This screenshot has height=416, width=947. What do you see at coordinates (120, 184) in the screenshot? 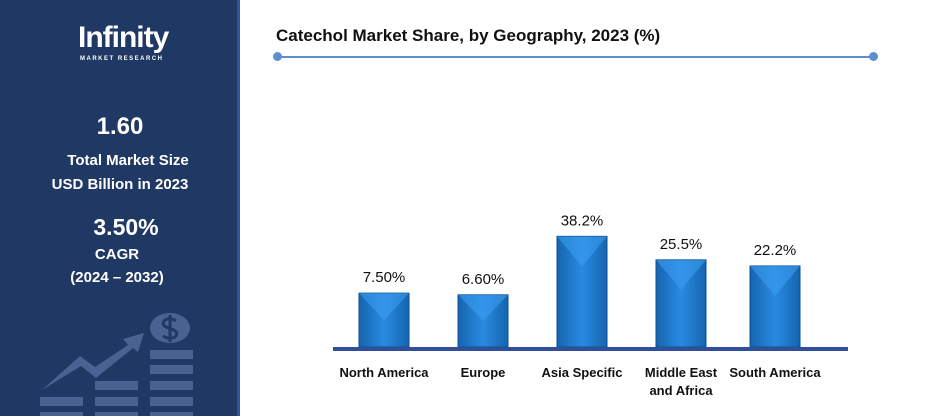
I see `market-size-unit: USD Billion in 2023` at bounding box center [120, 184].